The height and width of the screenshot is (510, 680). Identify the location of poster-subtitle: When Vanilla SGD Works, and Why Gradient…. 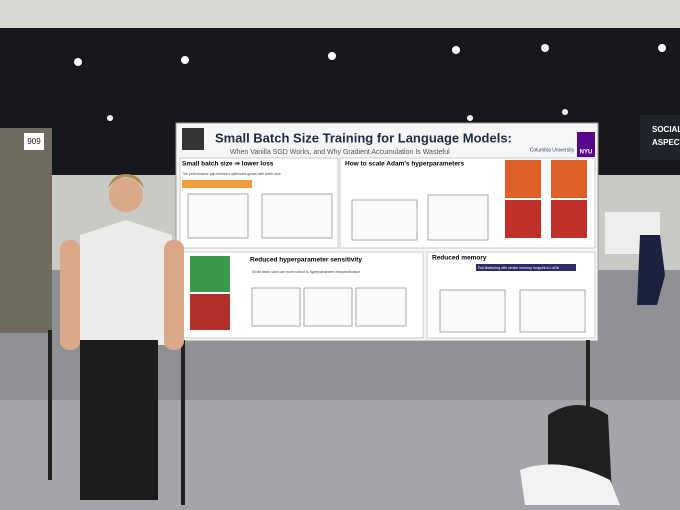
(340, 152).